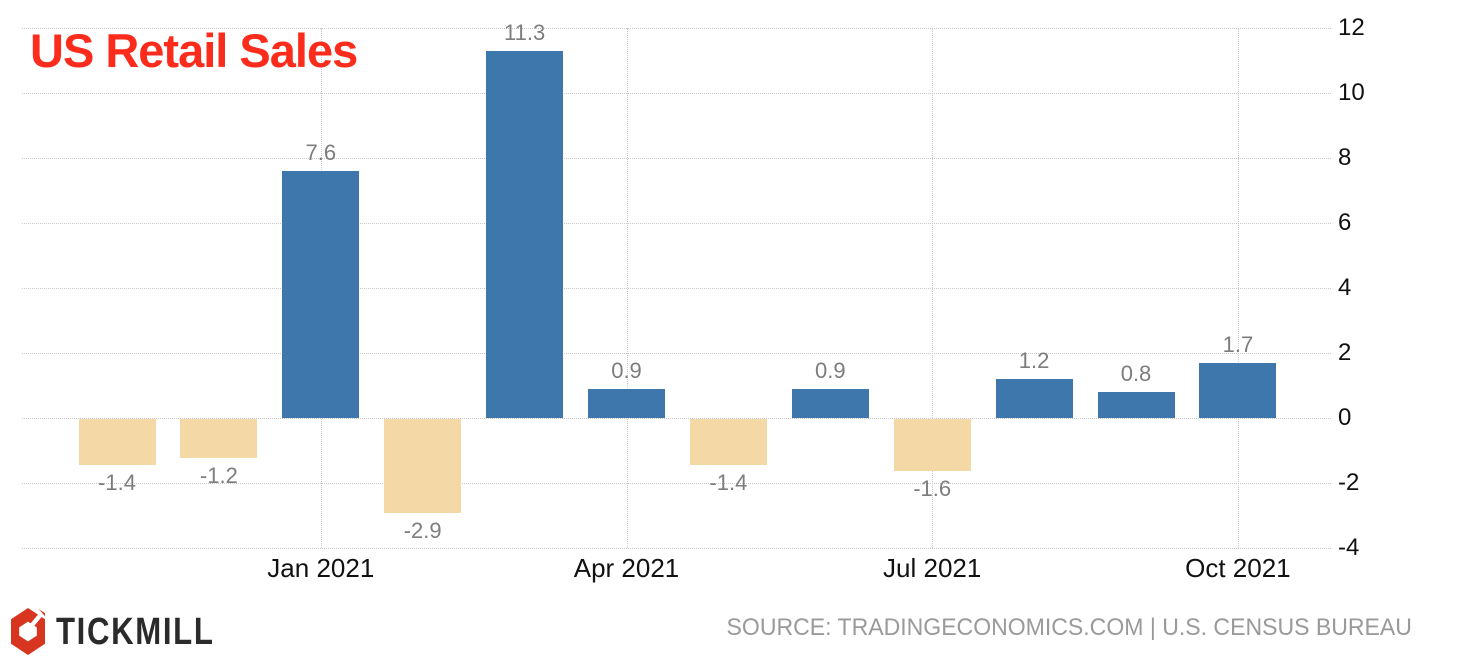 The height and width of the screenshot is (668, 1466). Describe the element at coordinates (830, 370) in the screenshot. I see `bar-value-label-7: 0.9` at that location.